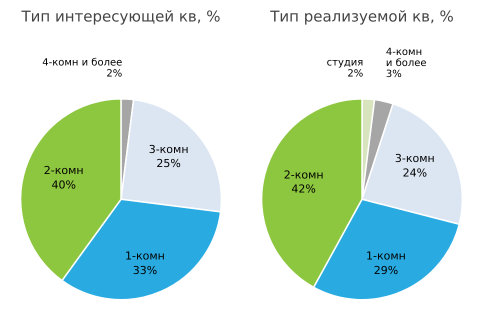  I want to click on data-label: 40%, so click(63, 185).